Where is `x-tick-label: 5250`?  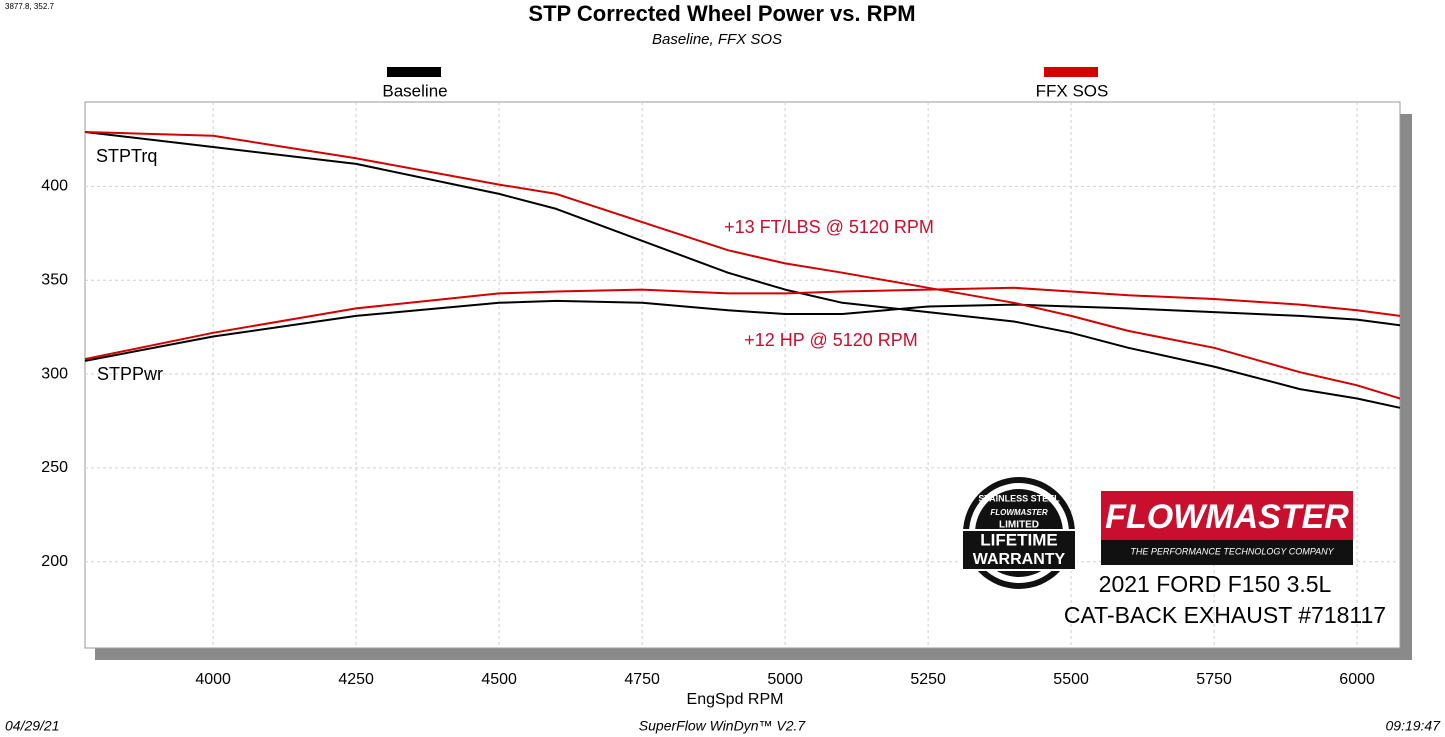 x-tick-label: 5250 is located at coordinates (928, 679).